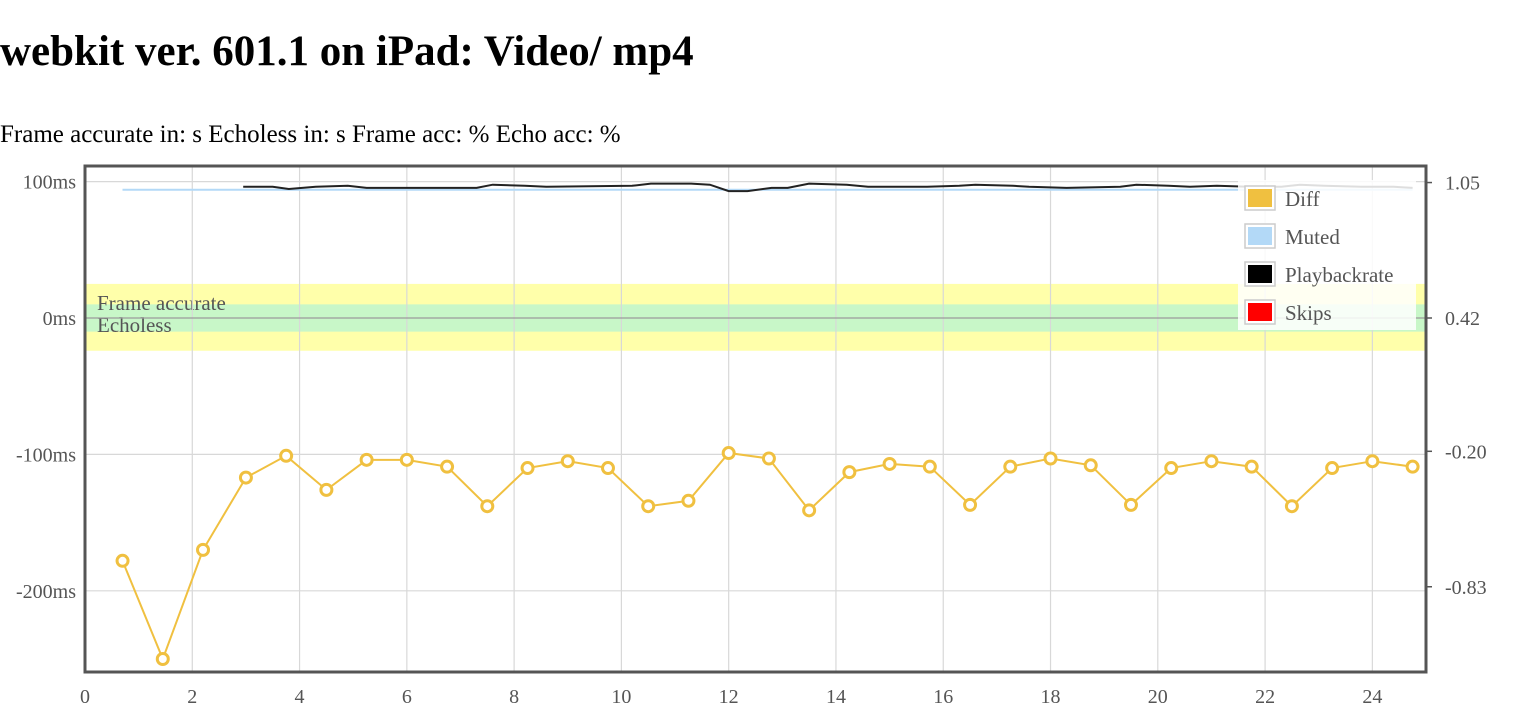  Describe the element at coordinates (134, 325) in the screenshot. I see `band-label-echoless: Echoless` at that location.